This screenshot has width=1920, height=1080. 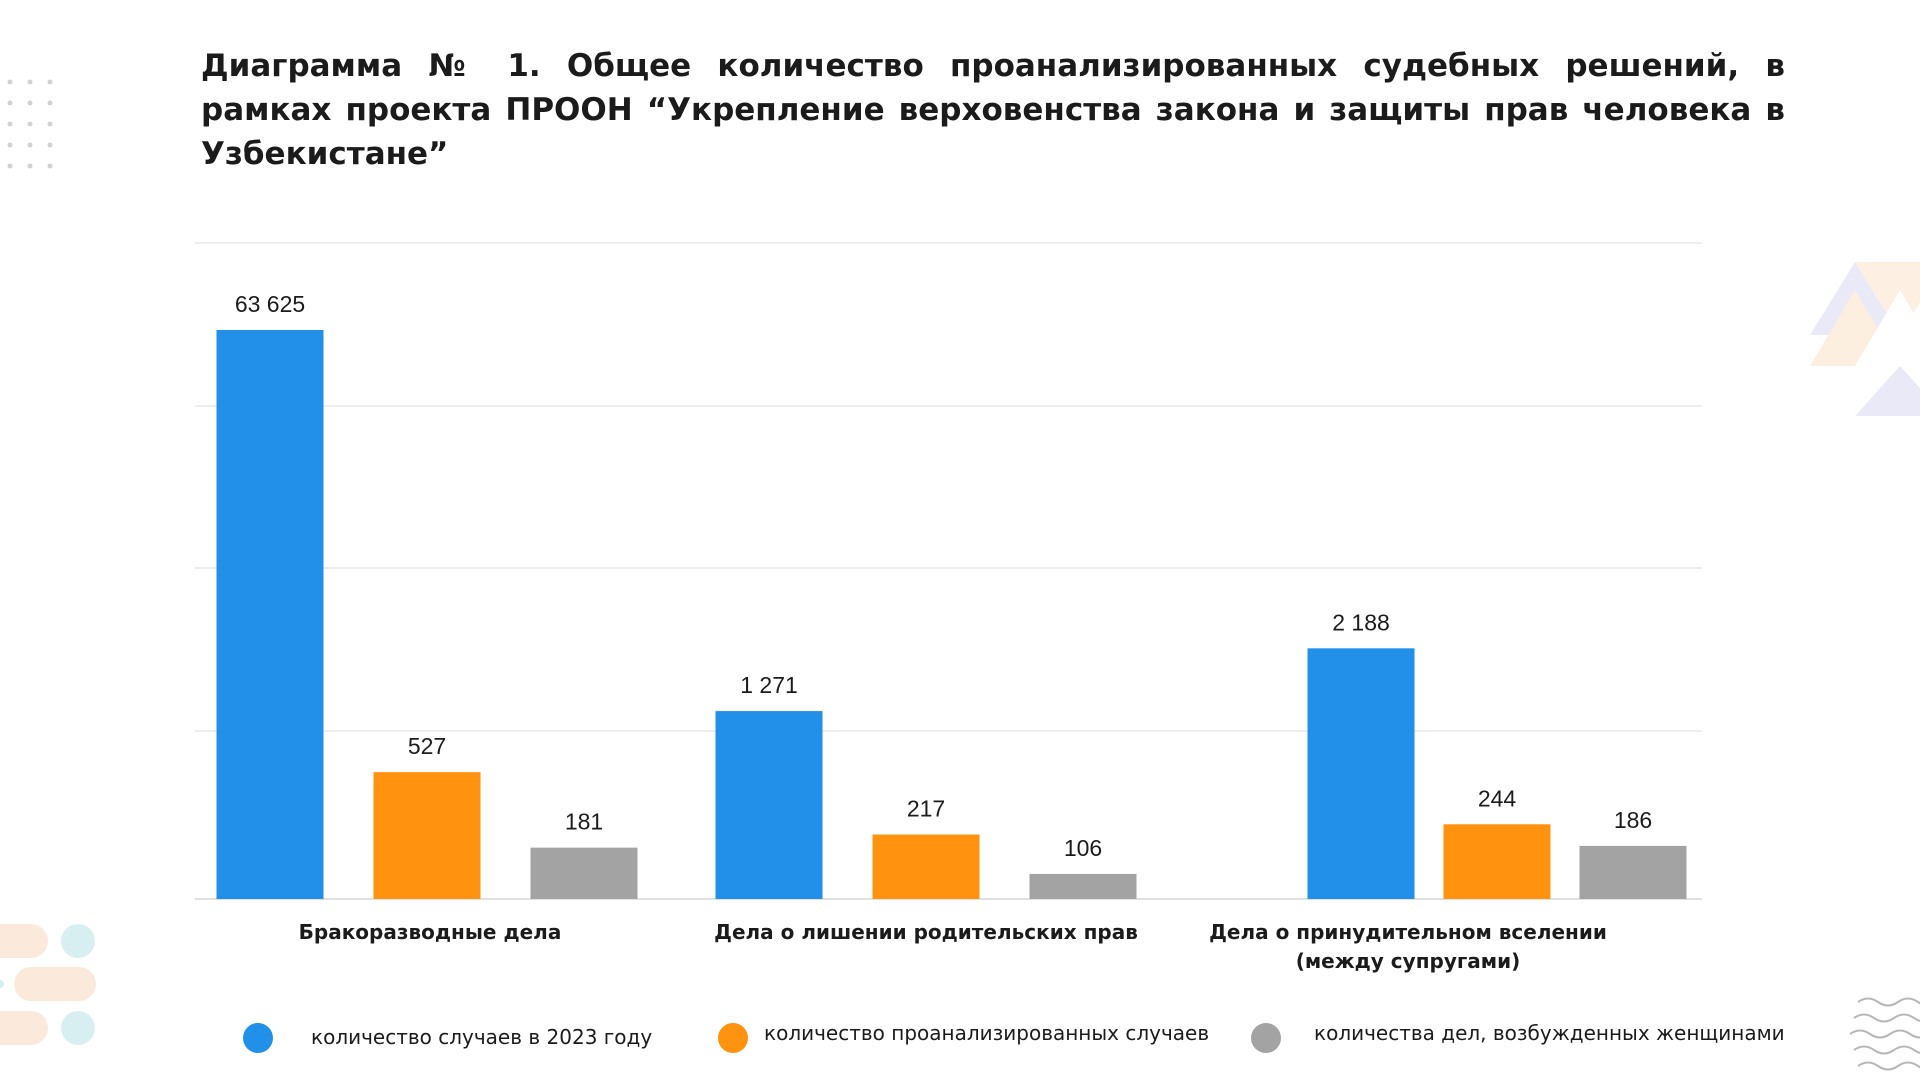 I want to click on triangle-pattern-decoration, so click(x=1865, y=339).